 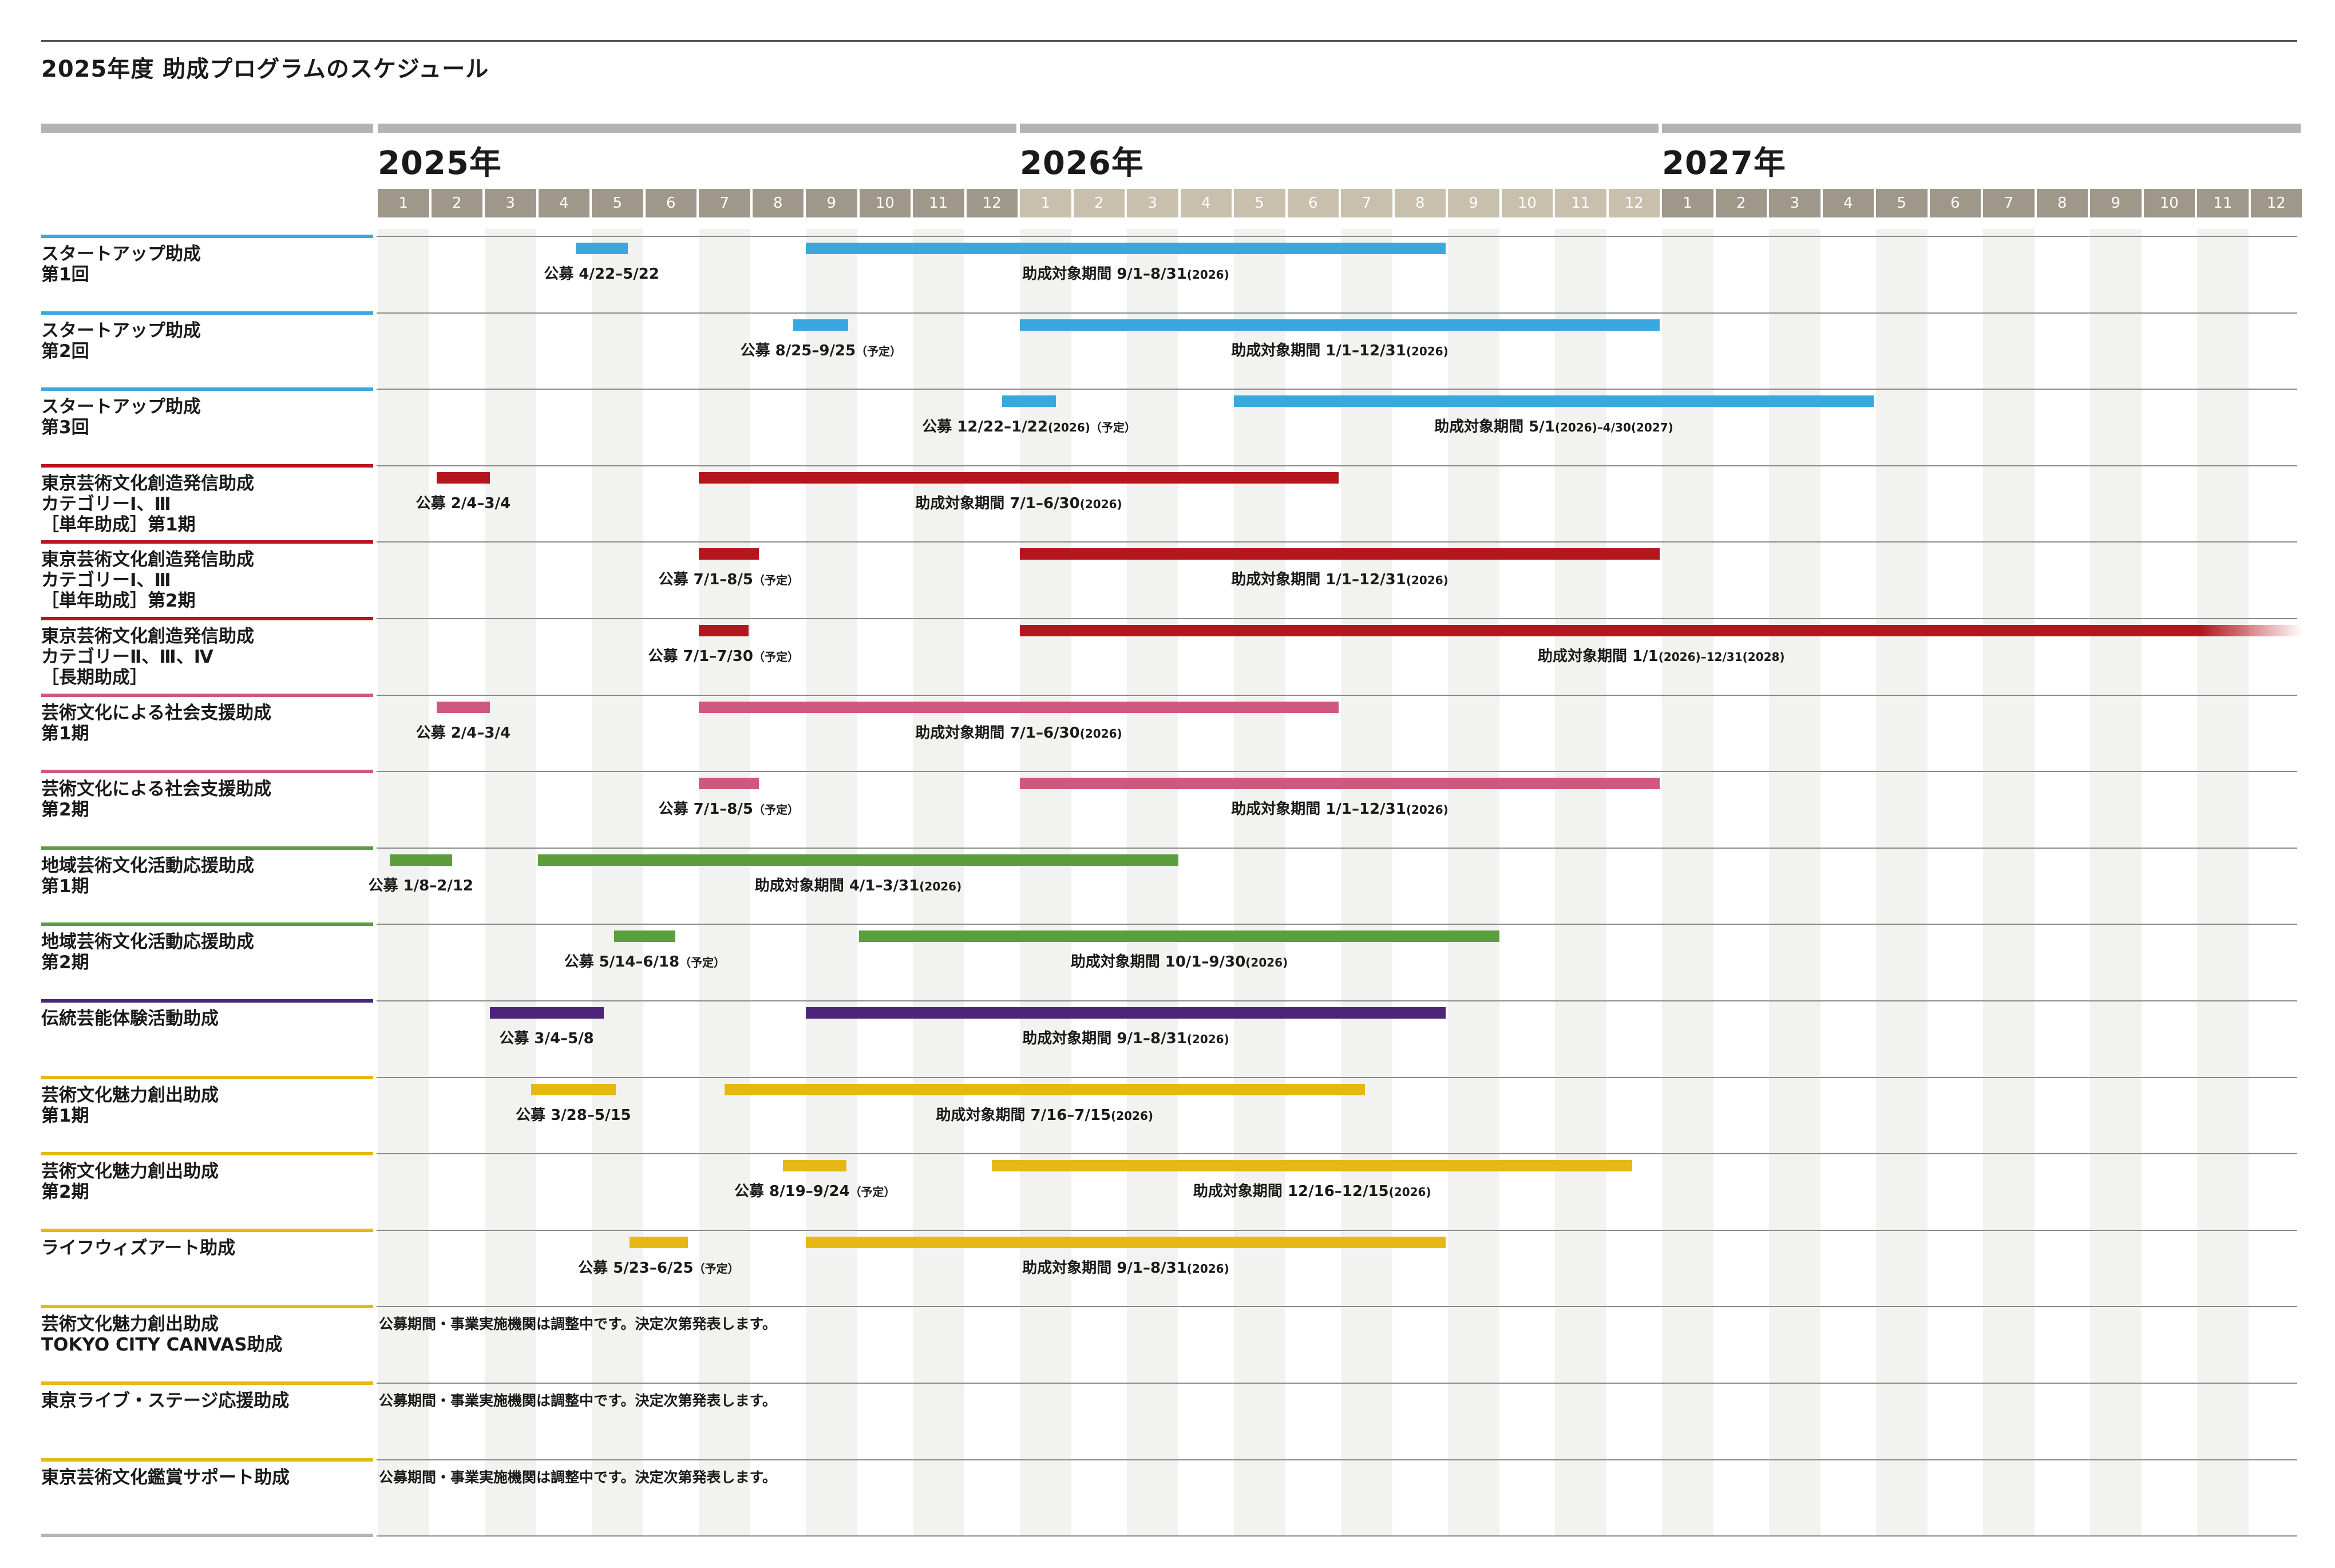 What do you see at coordinates (1082, 163) in the screenshot?
I see `year-label: 2026年` at bounding box center [1082, 163].